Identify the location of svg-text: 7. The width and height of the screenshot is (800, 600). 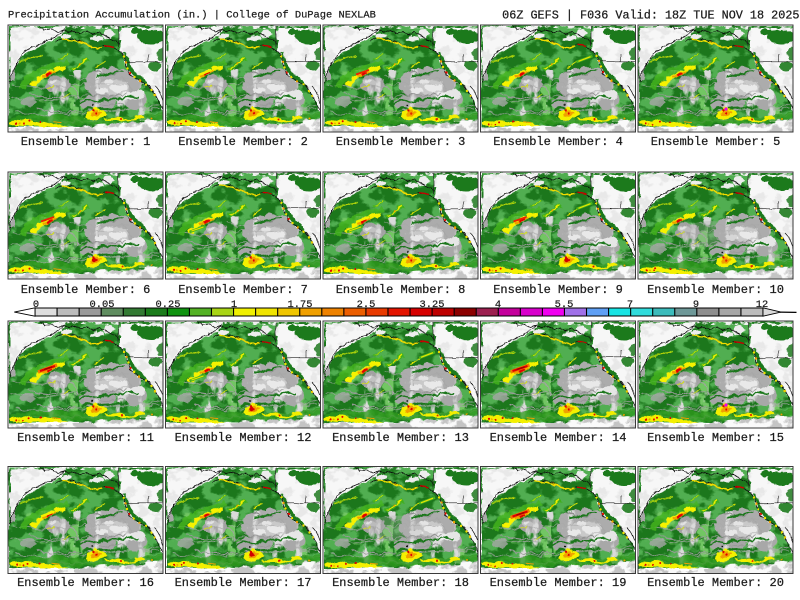
(630, 305).